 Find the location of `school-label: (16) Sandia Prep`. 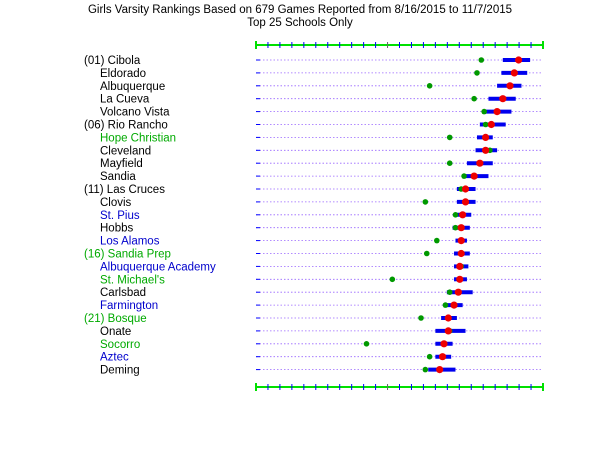

school-label: (16) Sandia Prep is located at coordinates (127, 255).